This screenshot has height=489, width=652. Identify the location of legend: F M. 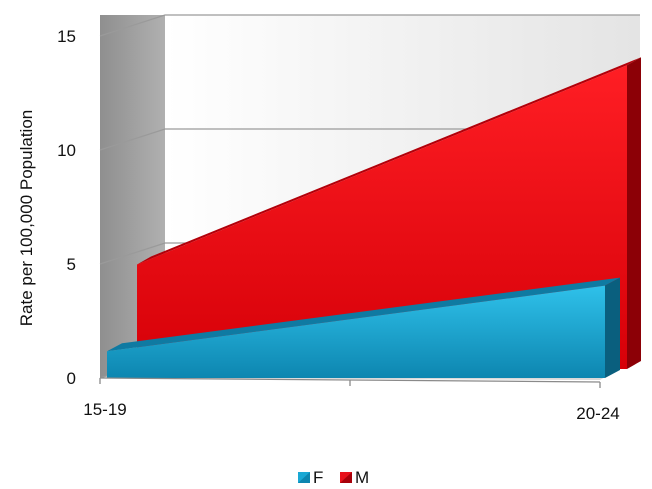
(333, 477).